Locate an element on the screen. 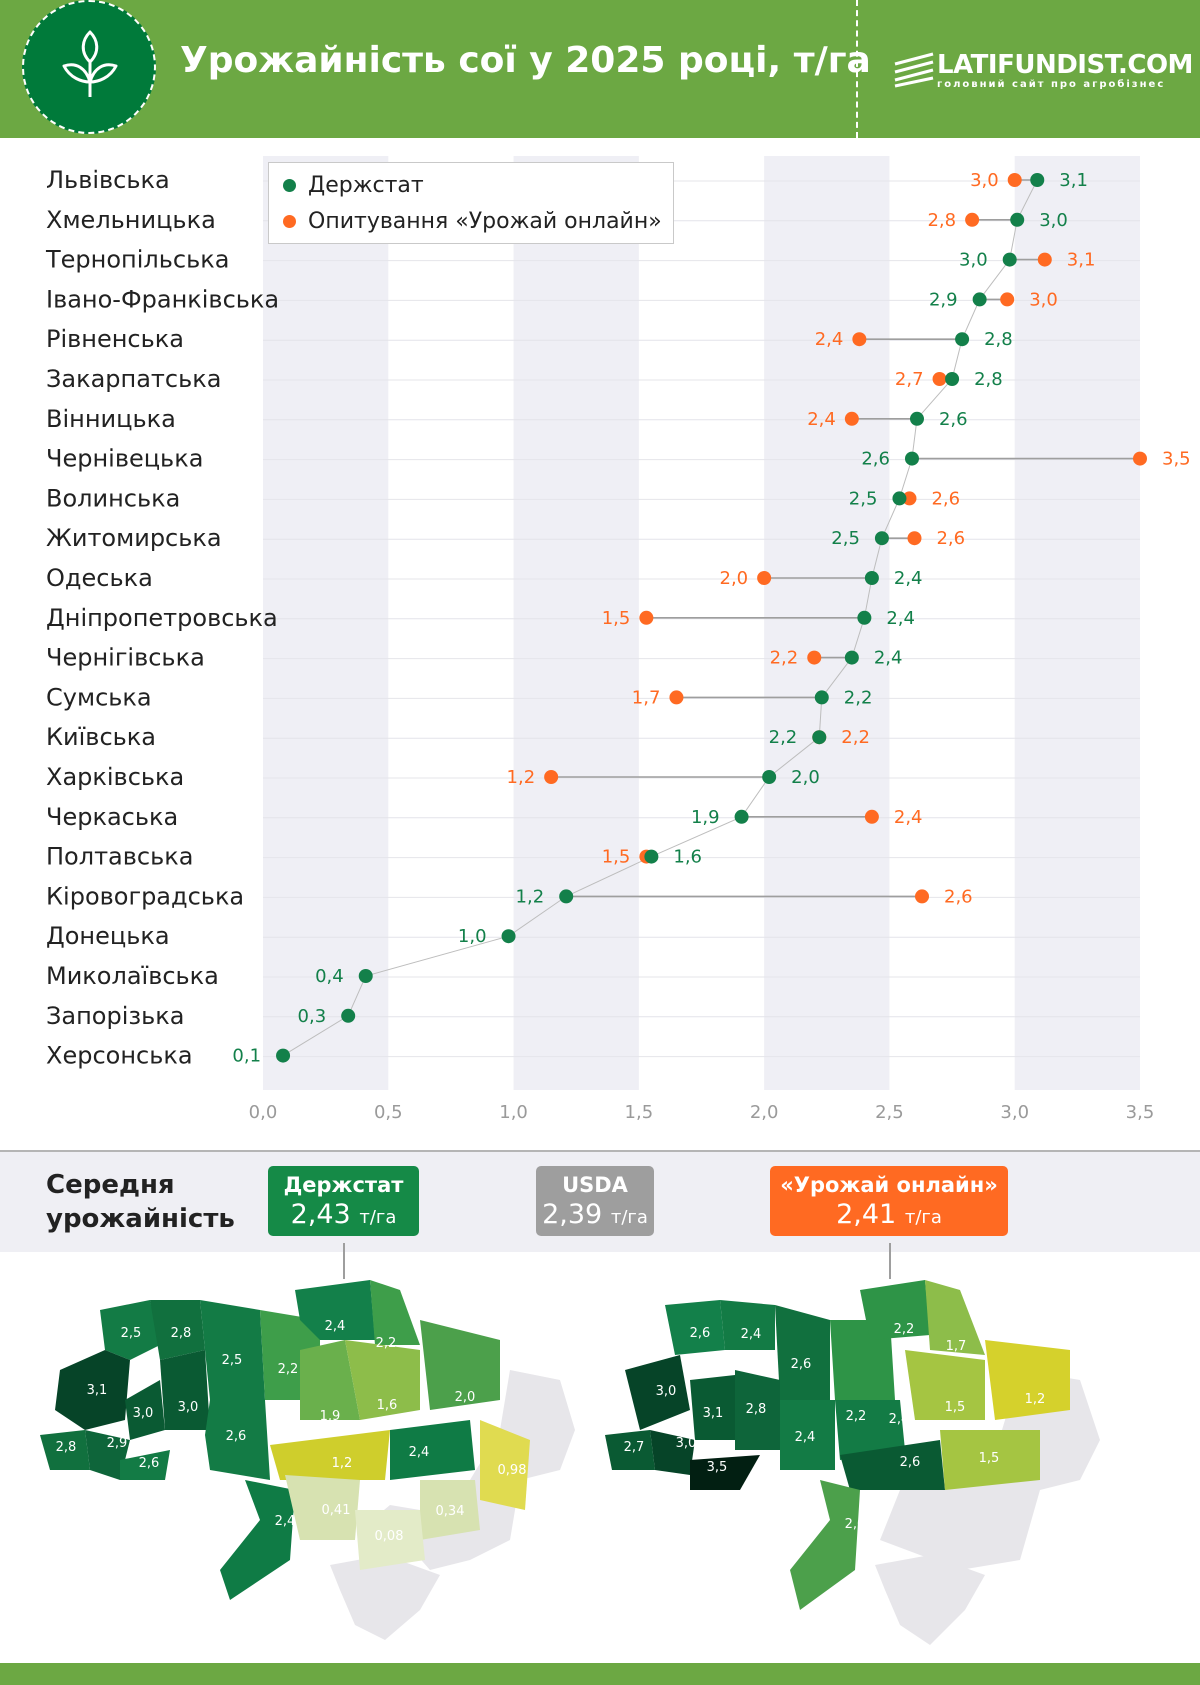  region-r-khmelnytska is located at coordinates (757, 1410).